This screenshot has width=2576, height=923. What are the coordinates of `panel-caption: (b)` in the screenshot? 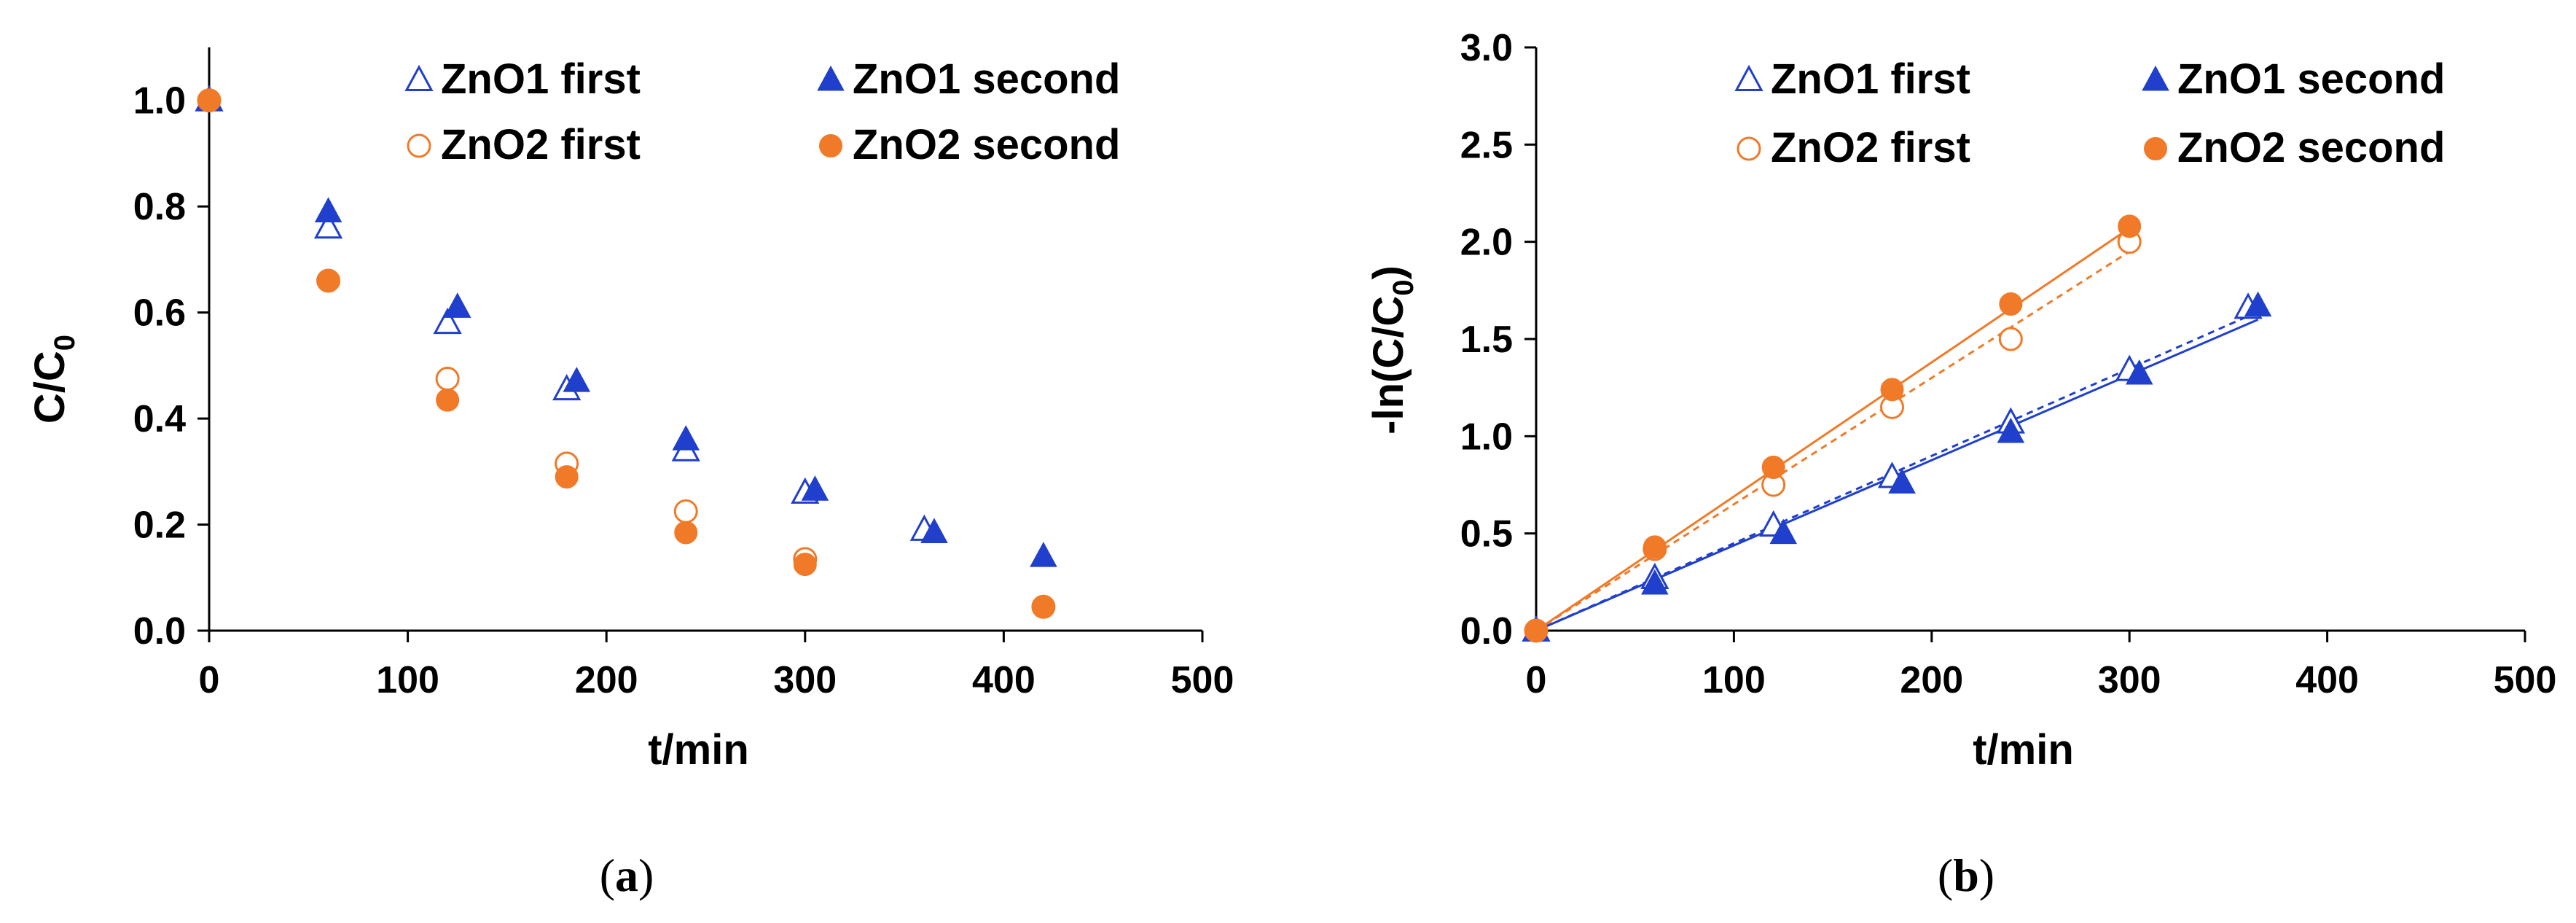 It's located at (1966, 875).